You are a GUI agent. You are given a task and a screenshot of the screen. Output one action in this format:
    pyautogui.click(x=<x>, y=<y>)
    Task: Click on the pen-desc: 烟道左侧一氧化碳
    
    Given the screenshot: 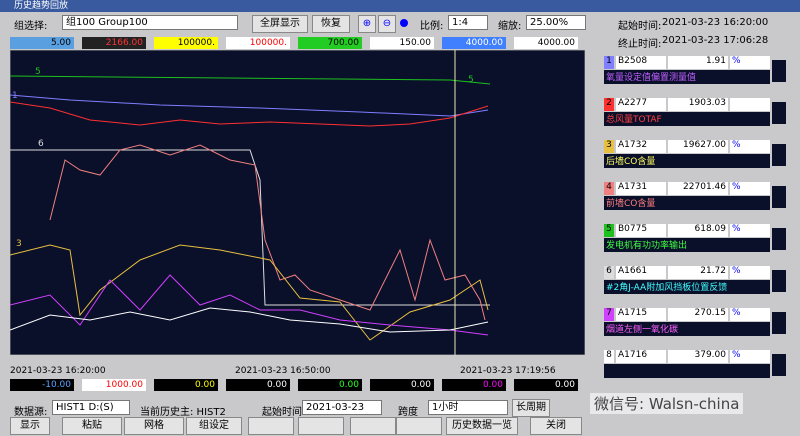 What is the action you would take?
    pyautogui.click(x=687, y=329)
    